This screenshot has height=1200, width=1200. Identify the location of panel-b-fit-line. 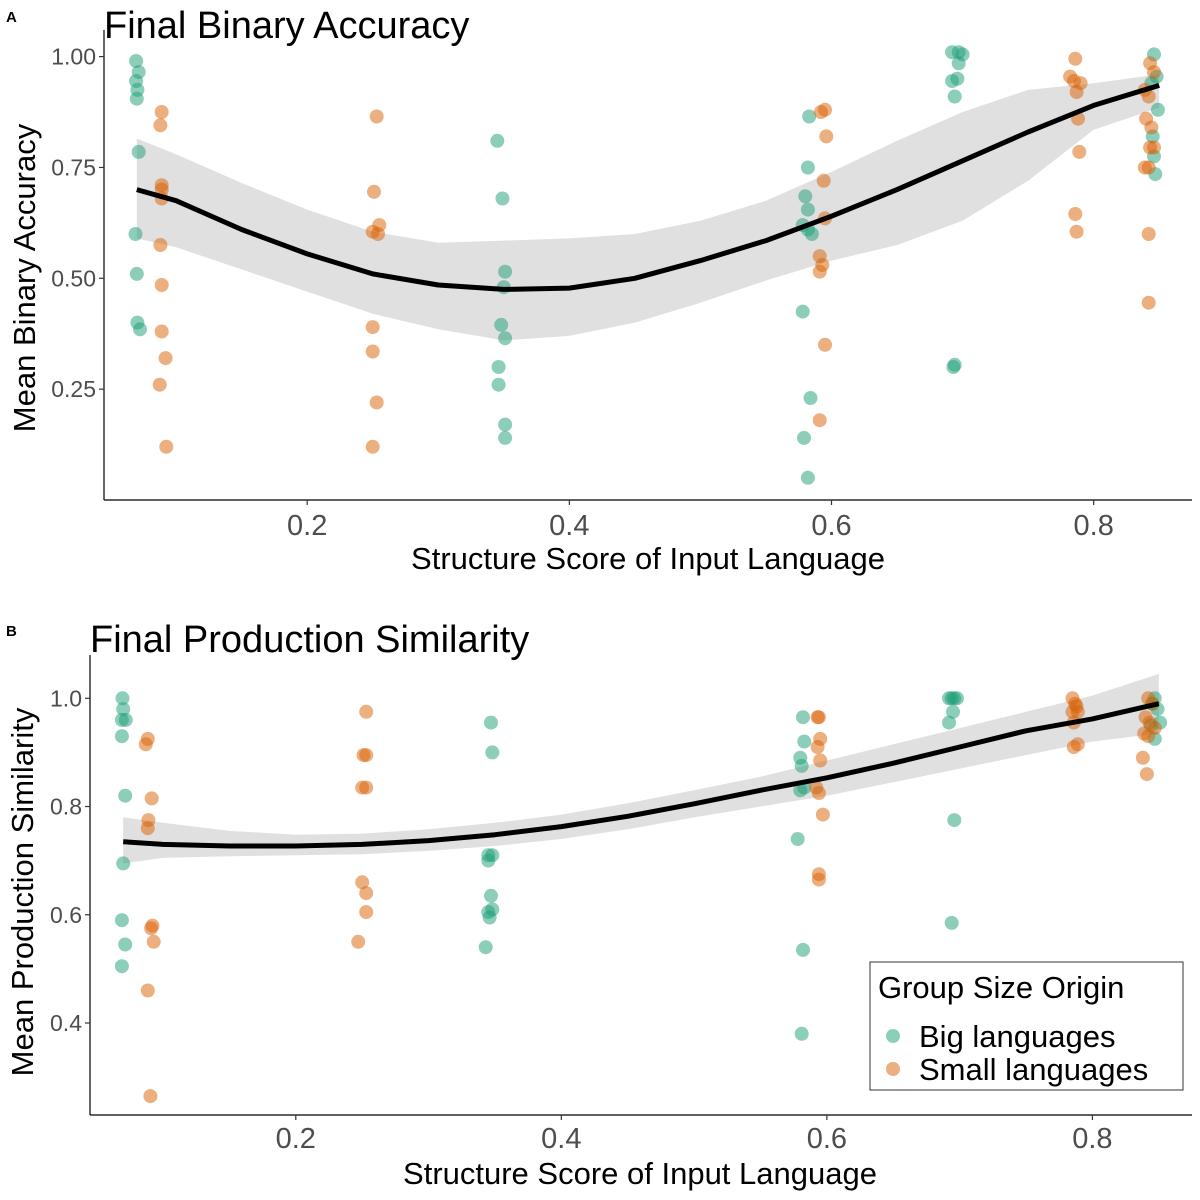
(641, 775).